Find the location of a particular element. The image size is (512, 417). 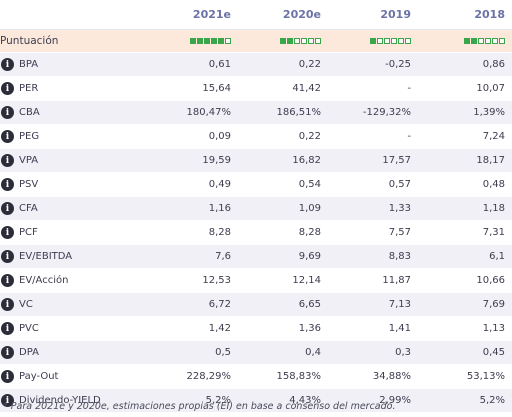

column-header-2020e: 2020e is located at coordinates (301, 14).